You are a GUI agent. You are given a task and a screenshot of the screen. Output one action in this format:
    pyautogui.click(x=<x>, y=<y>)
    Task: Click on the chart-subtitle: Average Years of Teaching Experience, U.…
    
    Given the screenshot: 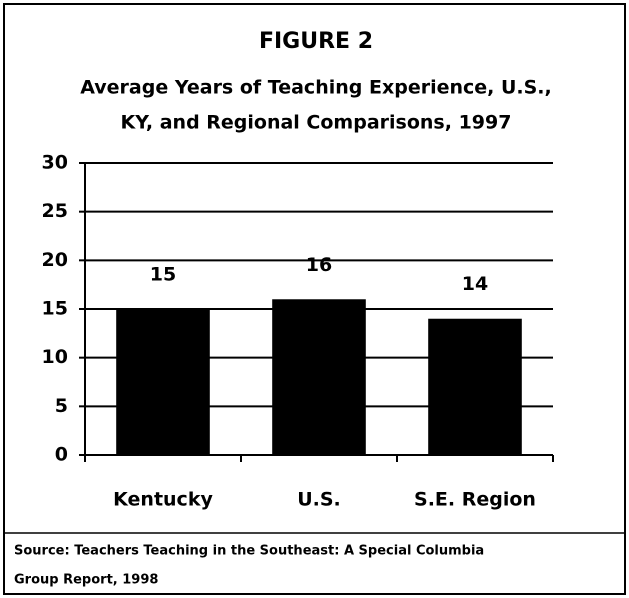 What is the action you would take?
    pyautogui.click(x=316, y=88)
    